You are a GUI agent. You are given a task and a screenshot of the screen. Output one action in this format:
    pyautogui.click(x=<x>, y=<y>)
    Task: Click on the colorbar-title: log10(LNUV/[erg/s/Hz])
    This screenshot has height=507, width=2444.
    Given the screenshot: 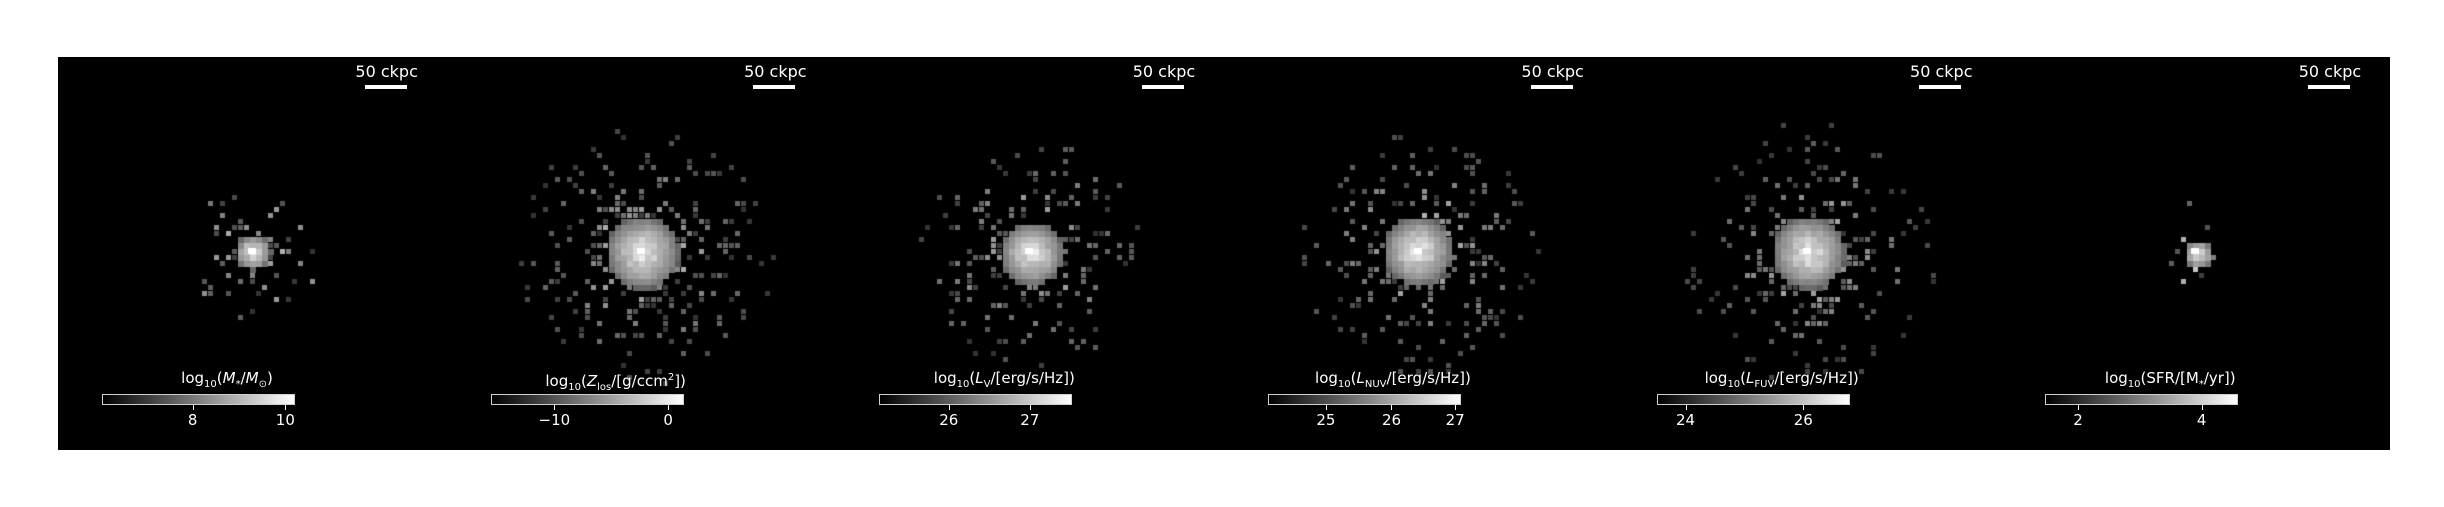 What is the action you would take?
    pyautogui.click(x=1393, y=381)
    